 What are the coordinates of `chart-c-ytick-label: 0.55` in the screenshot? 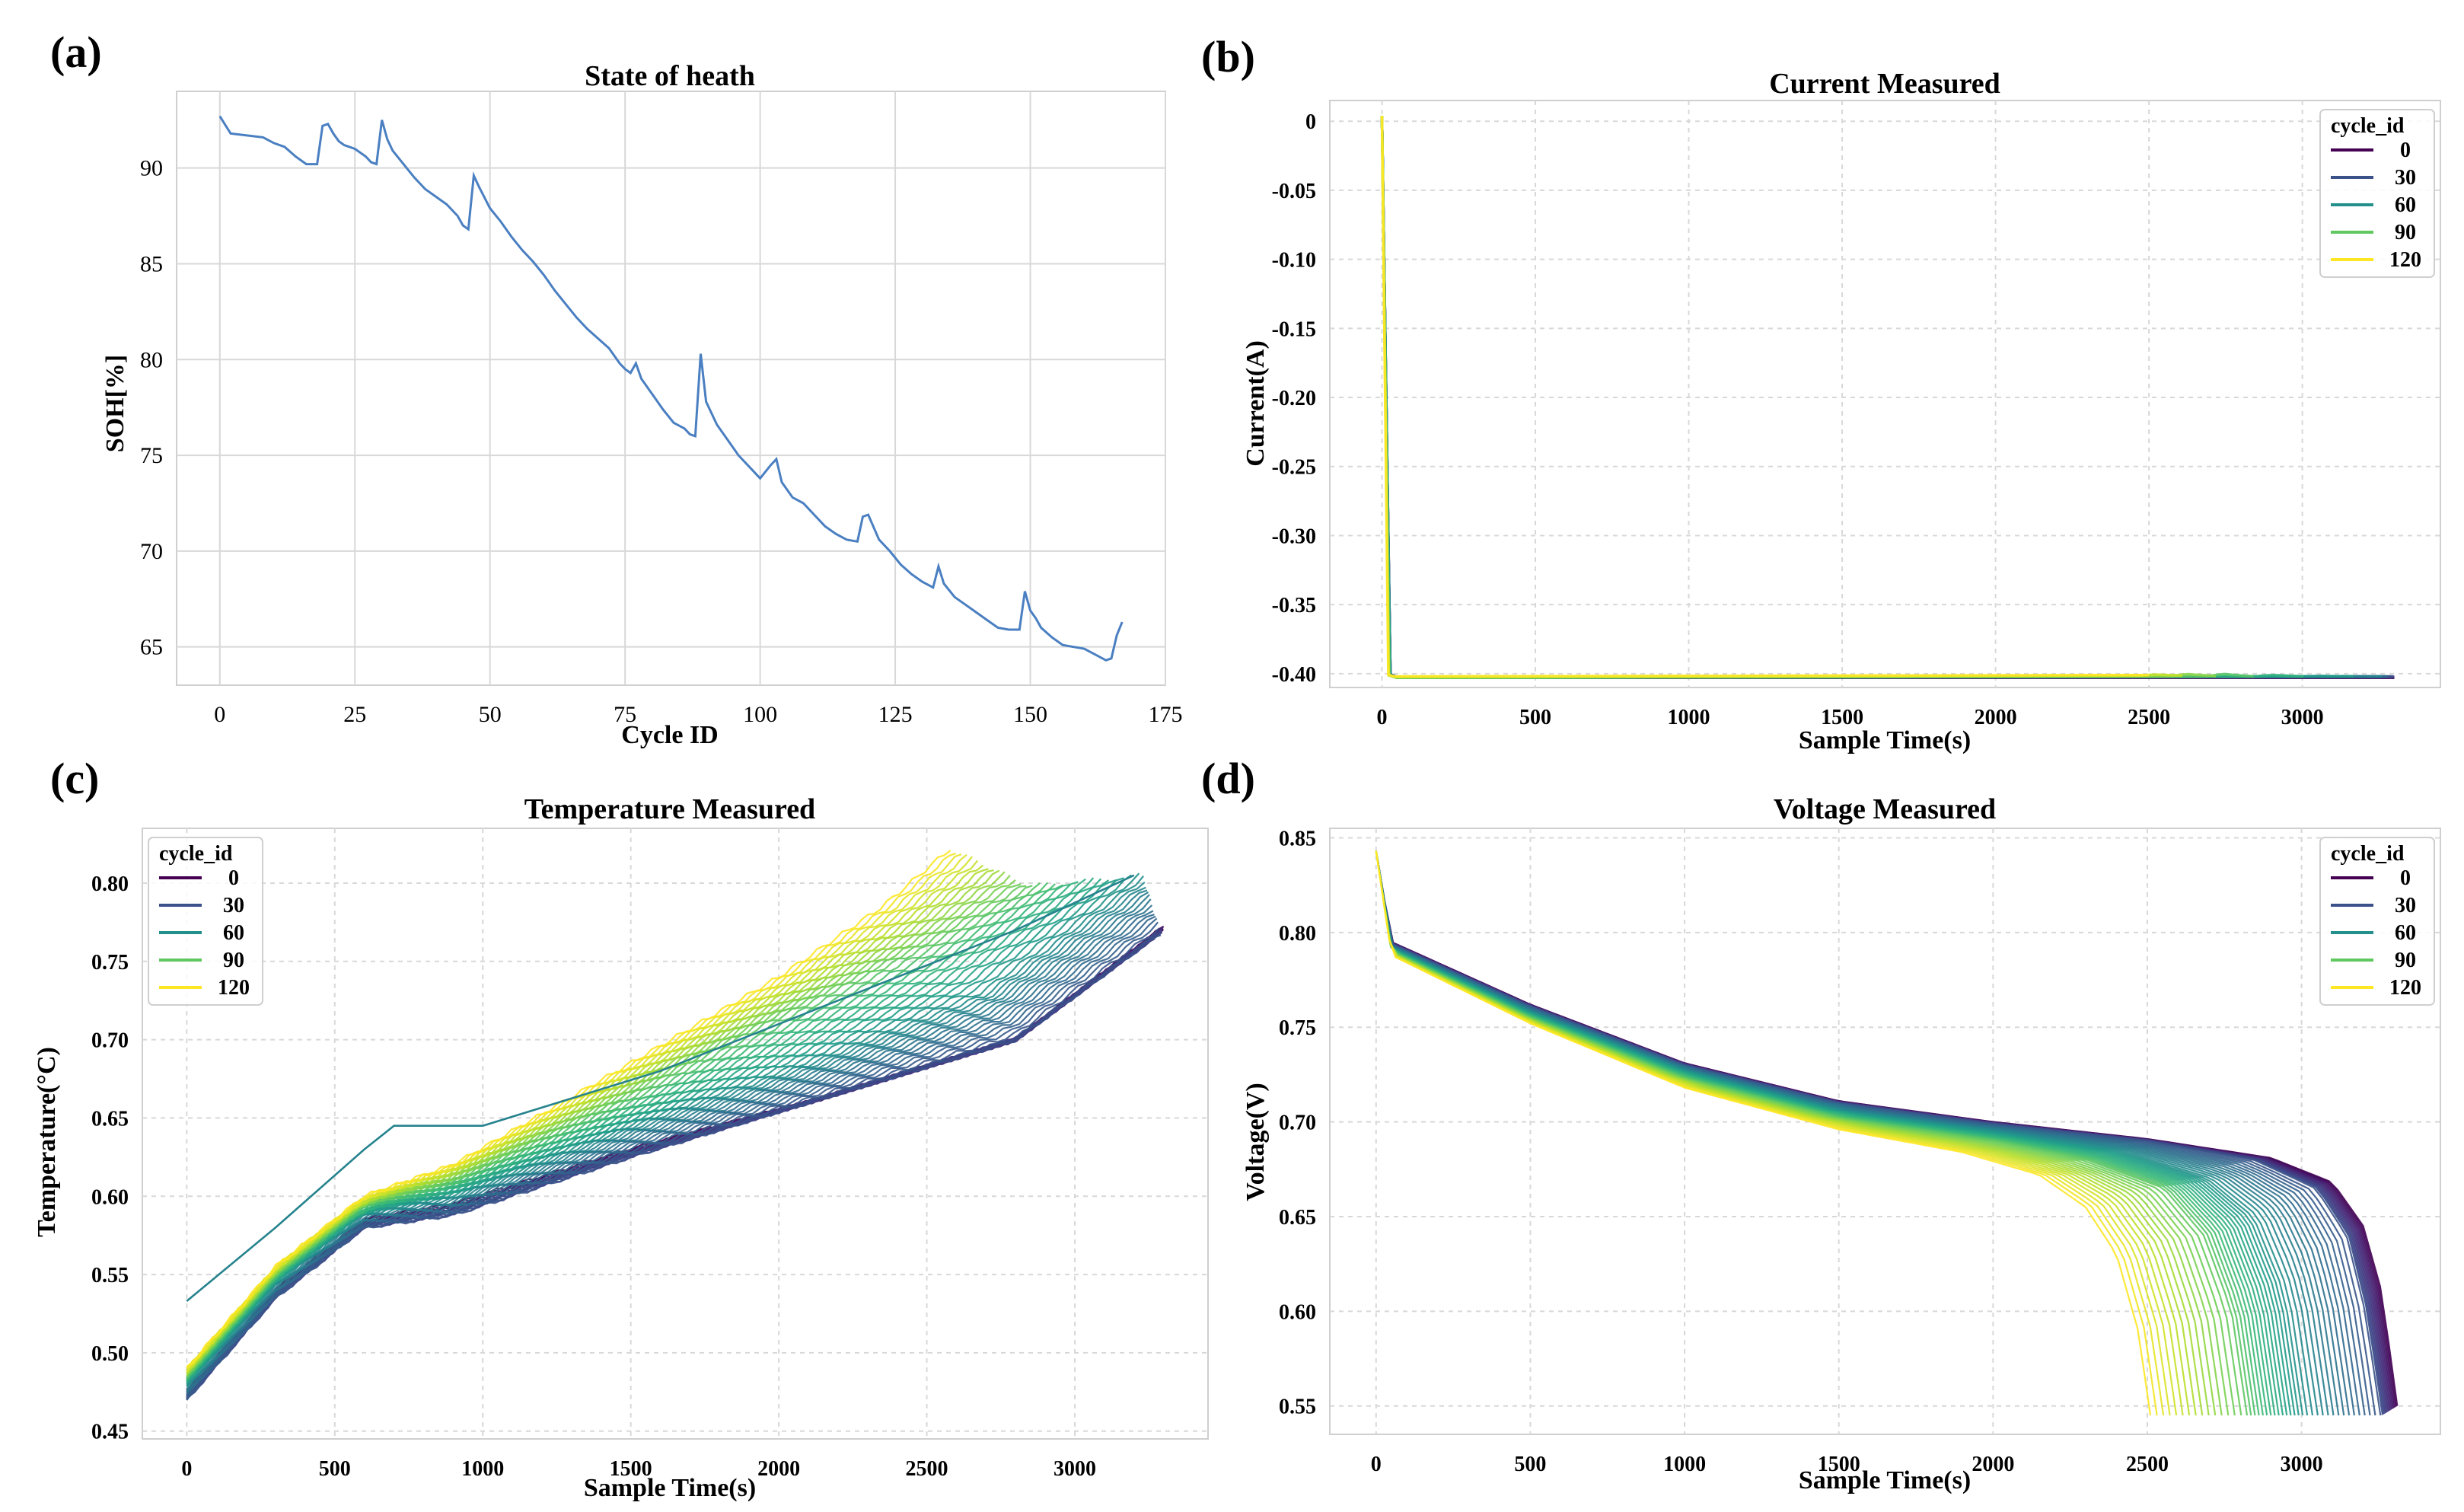 It's located at (110, 1275).